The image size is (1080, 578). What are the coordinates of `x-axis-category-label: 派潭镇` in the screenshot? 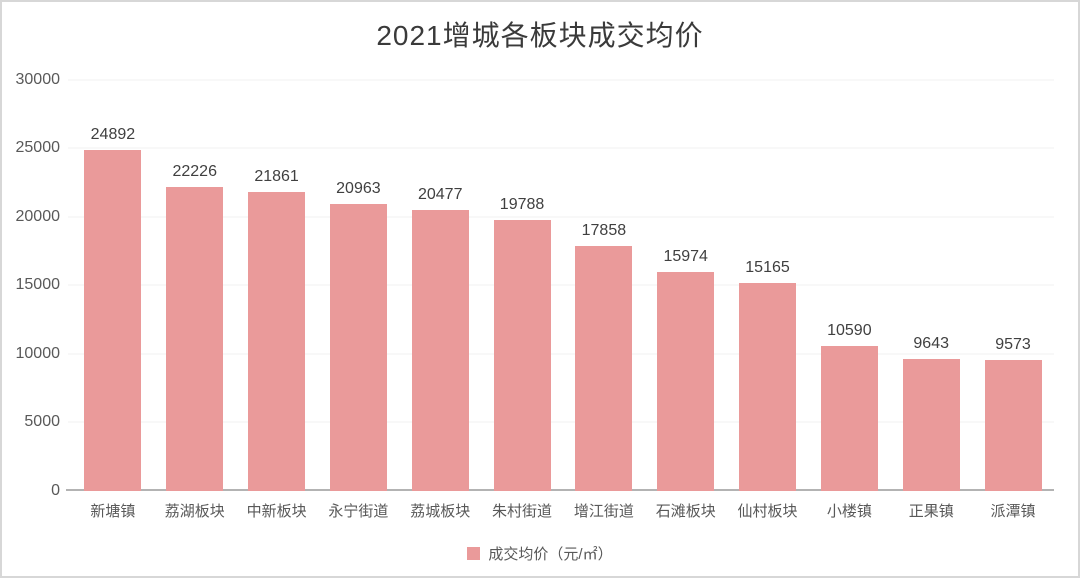 It's located at (1013, 511).